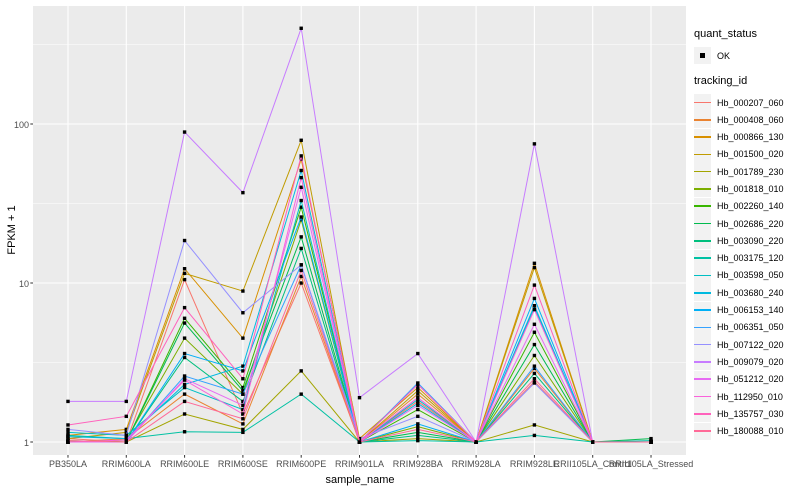 The image size is (800, 500). Describe the element at coordinates (359, 464) in the screenshot. I see `x-tick-label: RRIM901LA` at that location.